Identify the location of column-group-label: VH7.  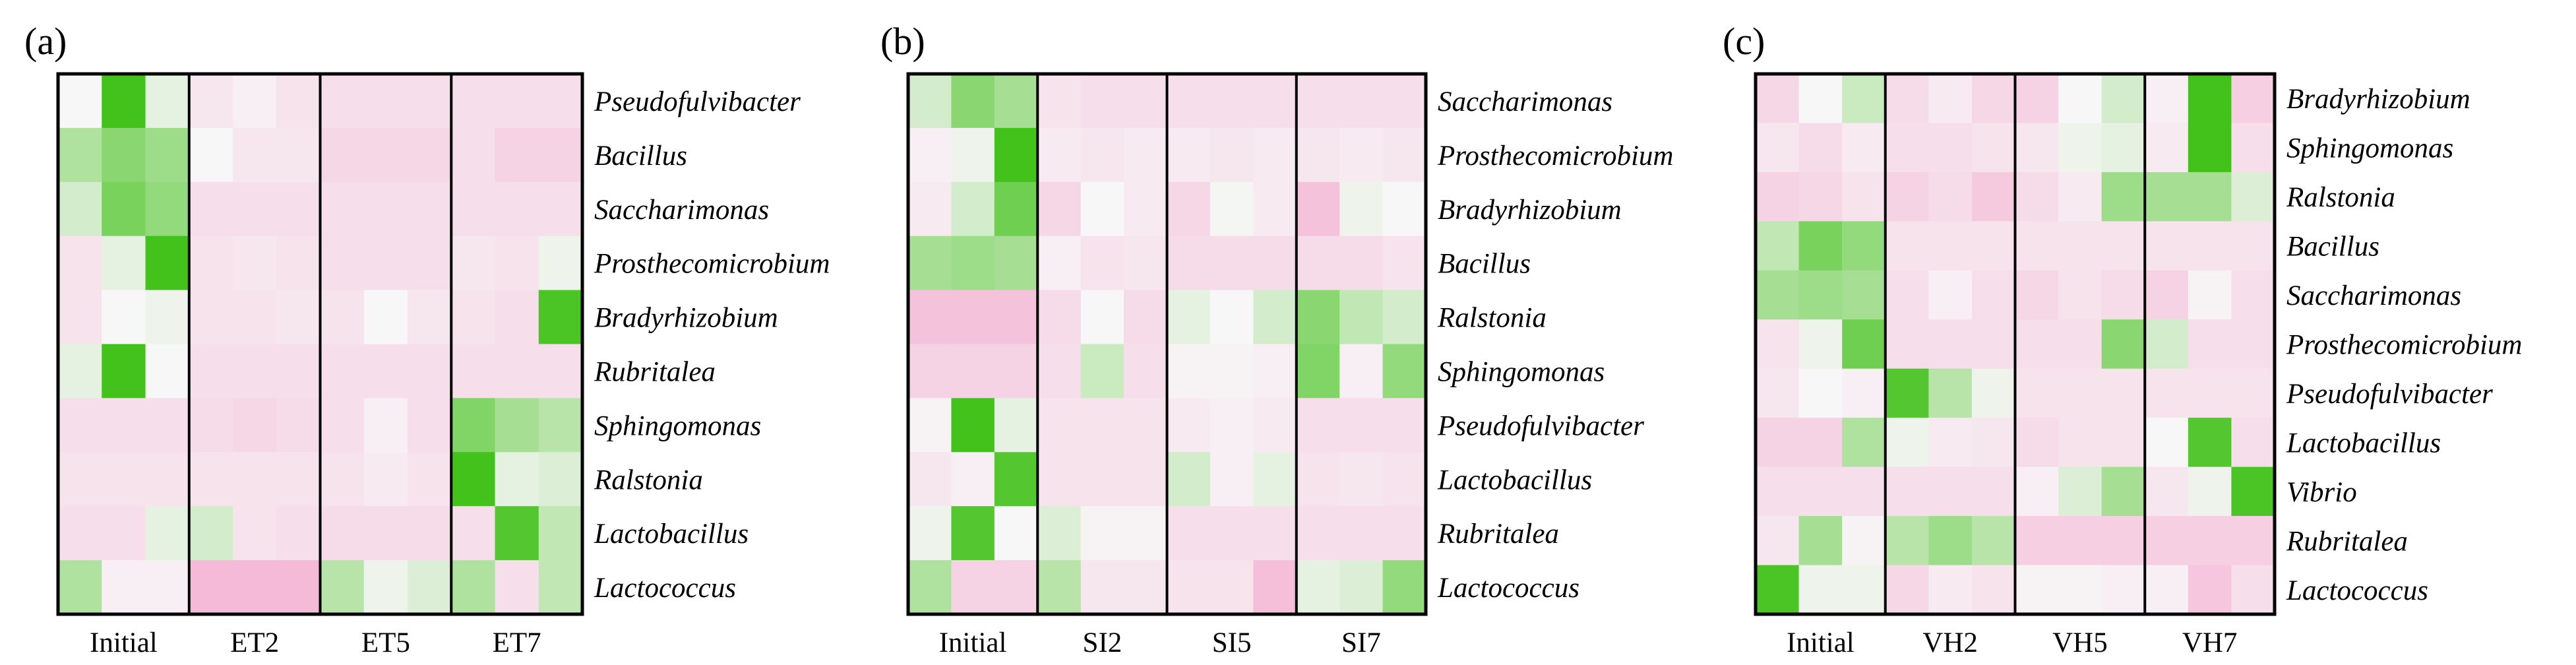
(2210, 642).